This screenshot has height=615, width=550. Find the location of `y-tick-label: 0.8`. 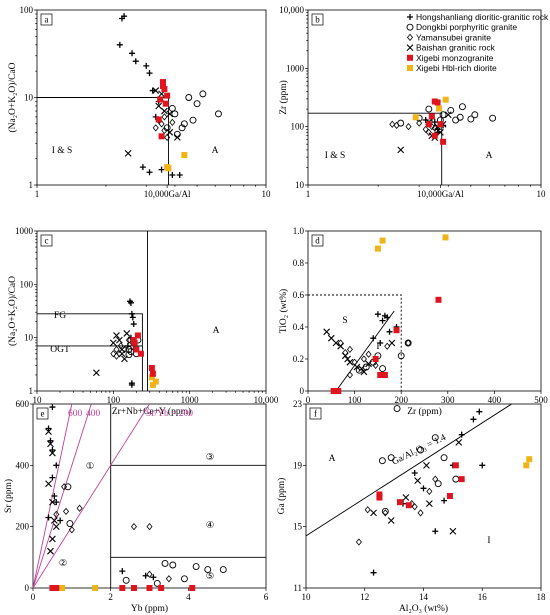

y-tick-label: 0.8 is located at coordinates (299, 263).